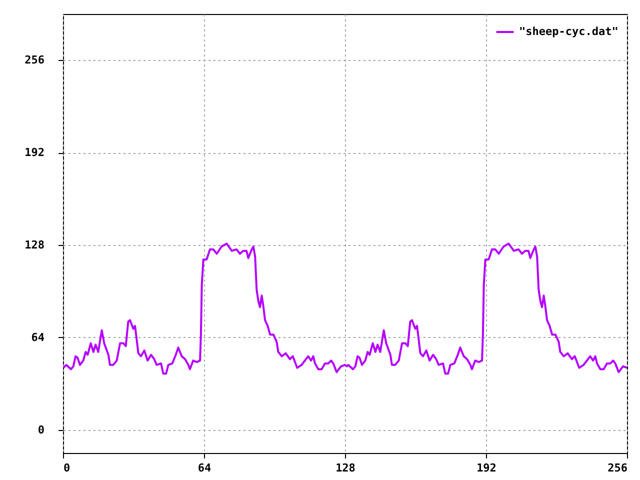 The width and height of the screenshot is (640, 480). I want to click on y-tick-label: 256, so click(34, 60).